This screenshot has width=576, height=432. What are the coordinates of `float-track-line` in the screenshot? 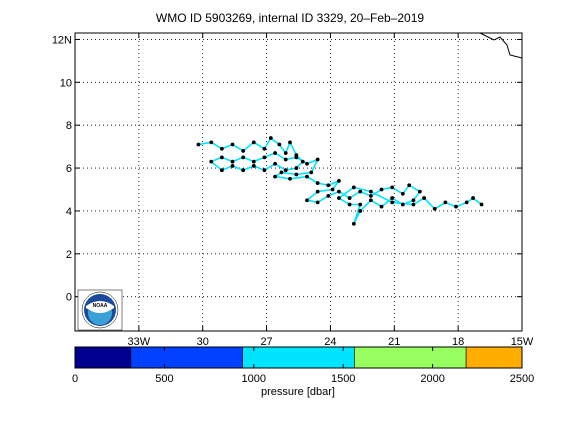 It's located at (340, 181).